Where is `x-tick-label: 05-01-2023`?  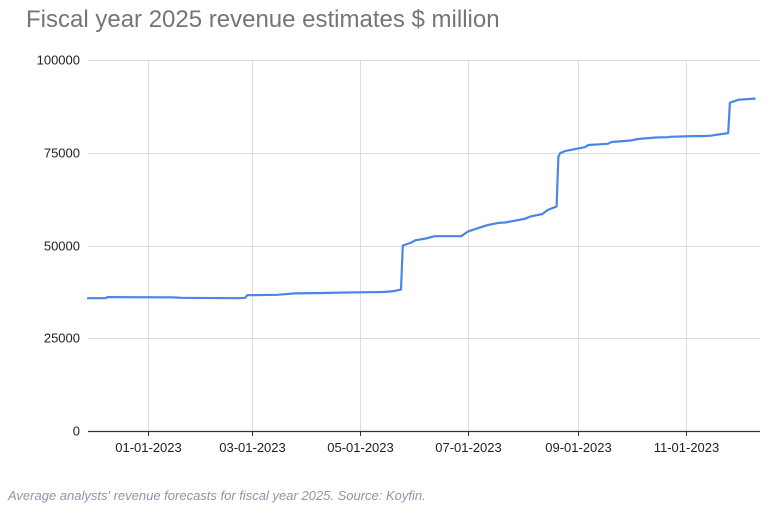
x-tick-label: 05-01-2023 is located at coordinates (360, 447).